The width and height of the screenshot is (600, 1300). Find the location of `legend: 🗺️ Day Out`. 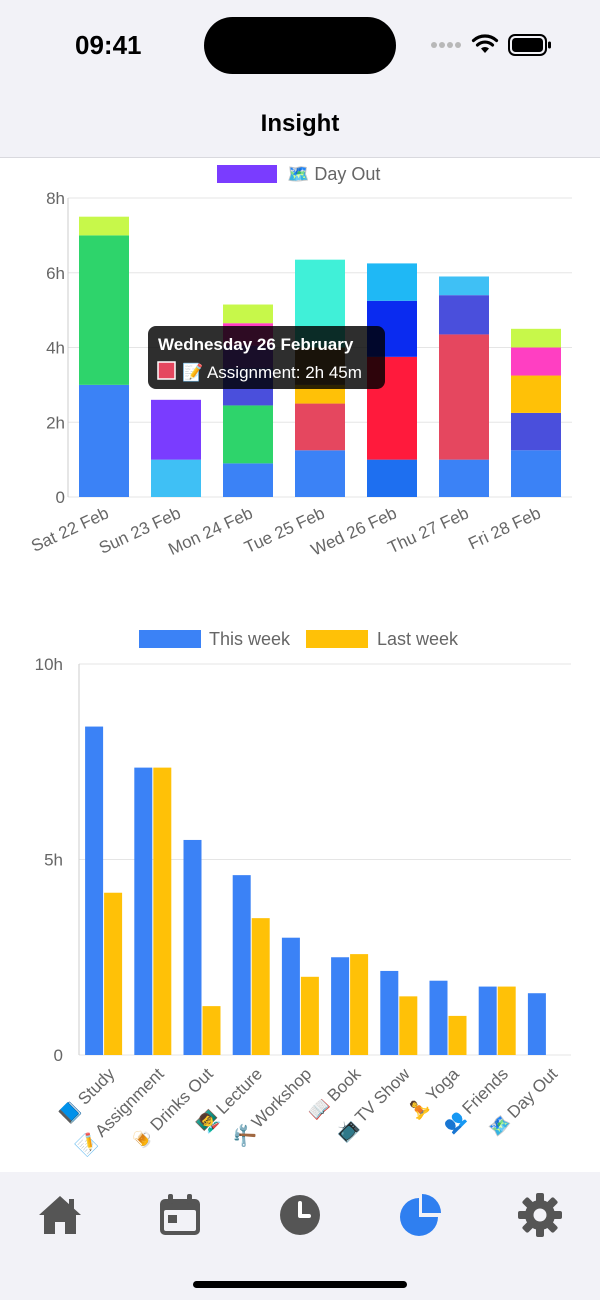

legend: 🗺️ Day Out is located at coordinates (298, 174).